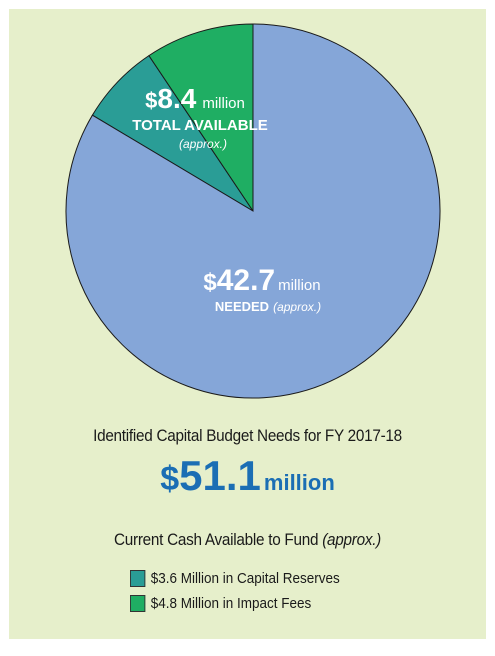  Describe the element at coordinates (247, 475) in the screenshot. I see `total-needs-amount: $51.1 million` at that location.